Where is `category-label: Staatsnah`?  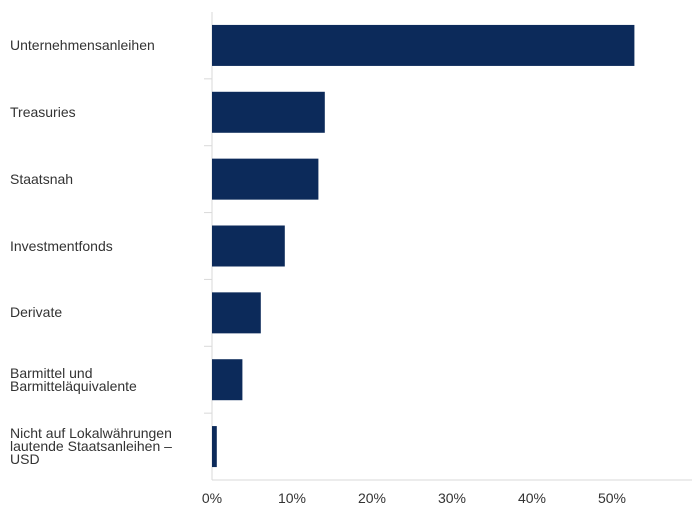 category-label: Staatsnah is located at coordinates (42, 178).